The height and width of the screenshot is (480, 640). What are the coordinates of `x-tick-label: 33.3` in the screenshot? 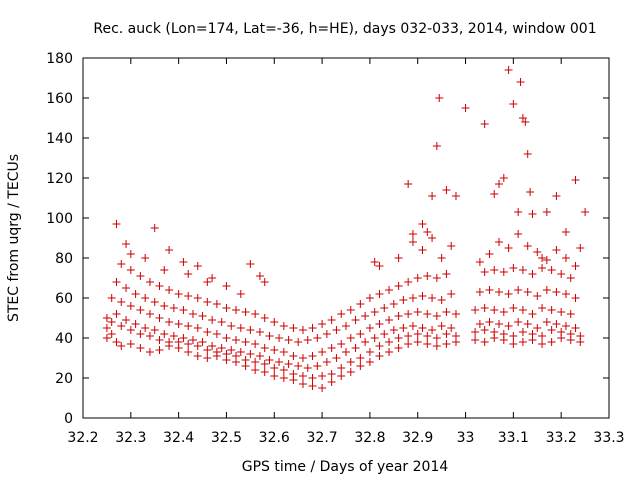 It's located at (608, 438).